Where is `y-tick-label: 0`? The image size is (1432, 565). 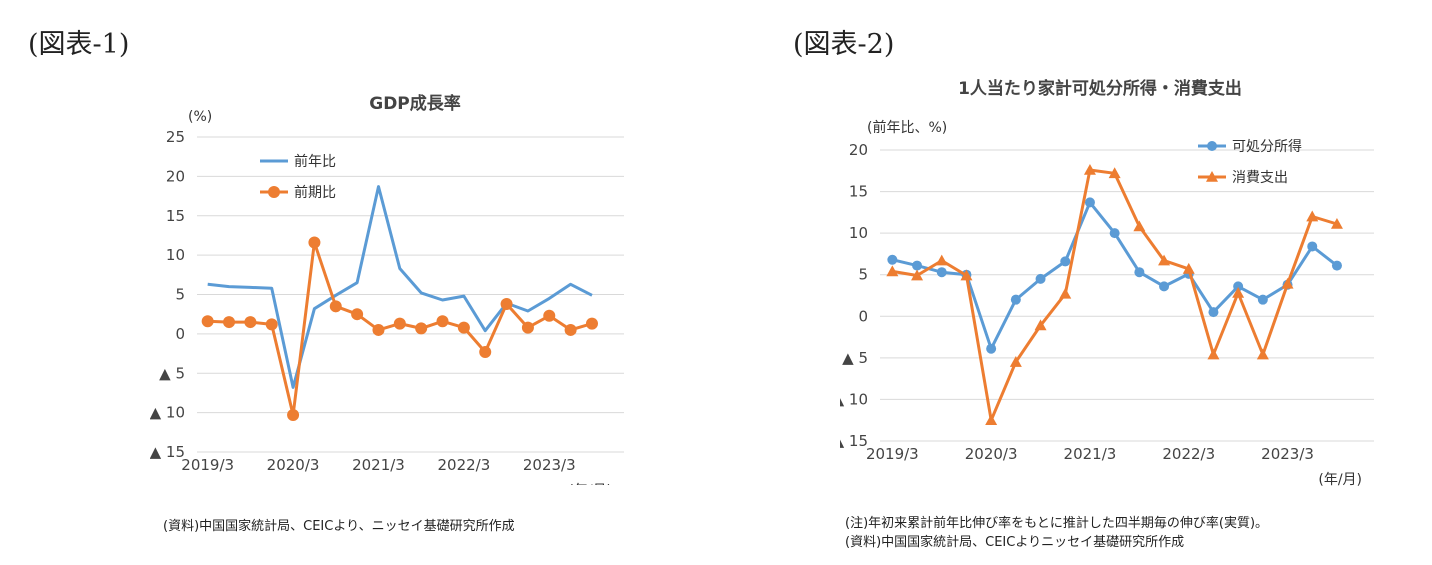
y-tick-label: 0 is located at coordinates (180, 334).